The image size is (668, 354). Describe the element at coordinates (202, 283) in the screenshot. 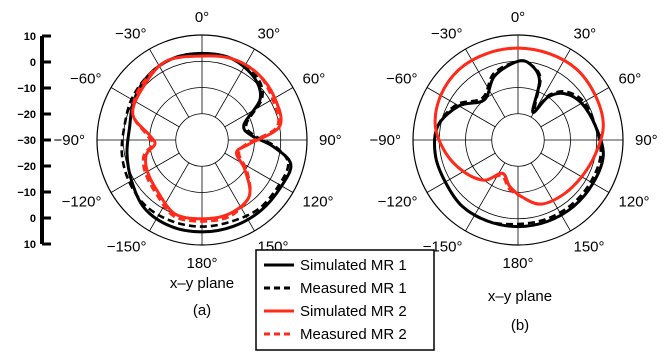

I see `plane-label-a: x–y plane` at that location.